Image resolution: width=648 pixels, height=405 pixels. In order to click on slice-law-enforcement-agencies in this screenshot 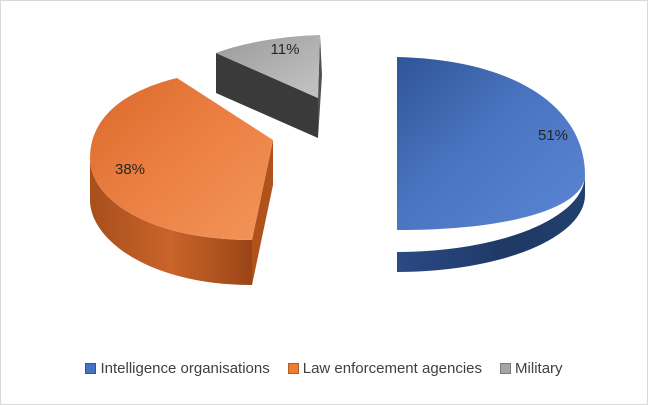, I will do `click(181, 181)`.